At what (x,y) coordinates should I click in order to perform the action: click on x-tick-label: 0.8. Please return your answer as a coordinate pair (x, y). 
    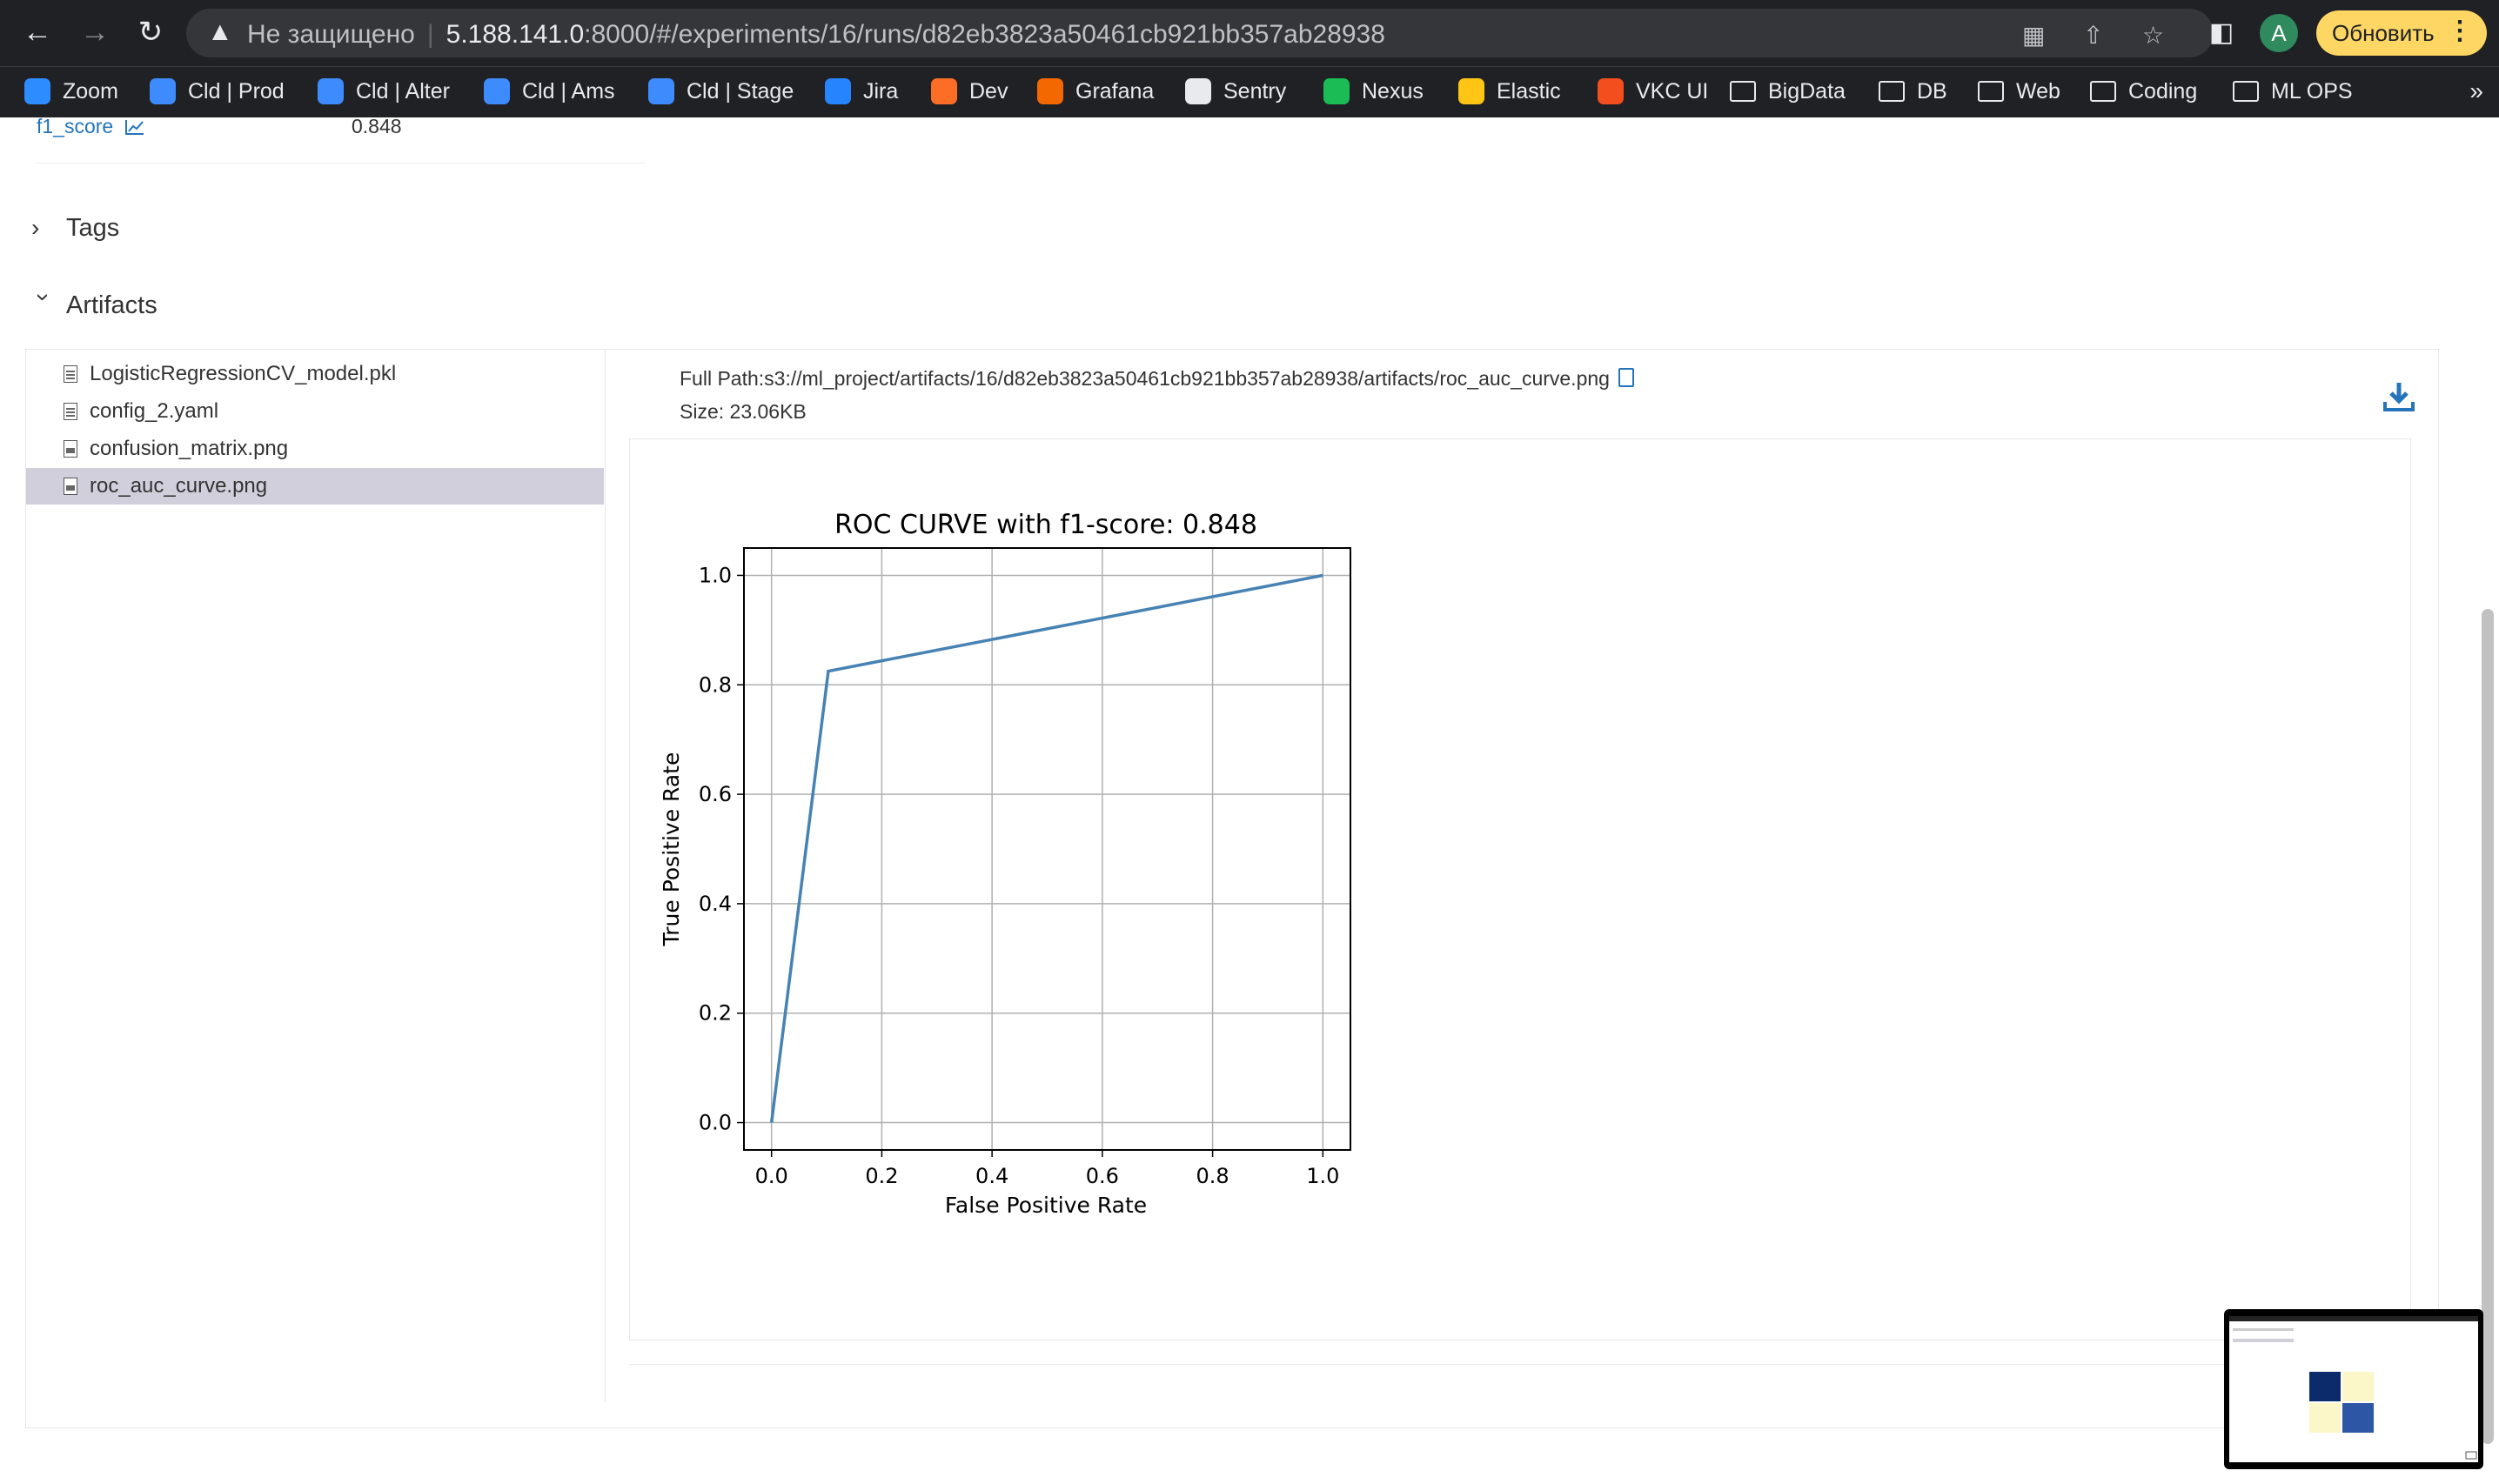
    Looking at the image, I should click on (1212, 1176).